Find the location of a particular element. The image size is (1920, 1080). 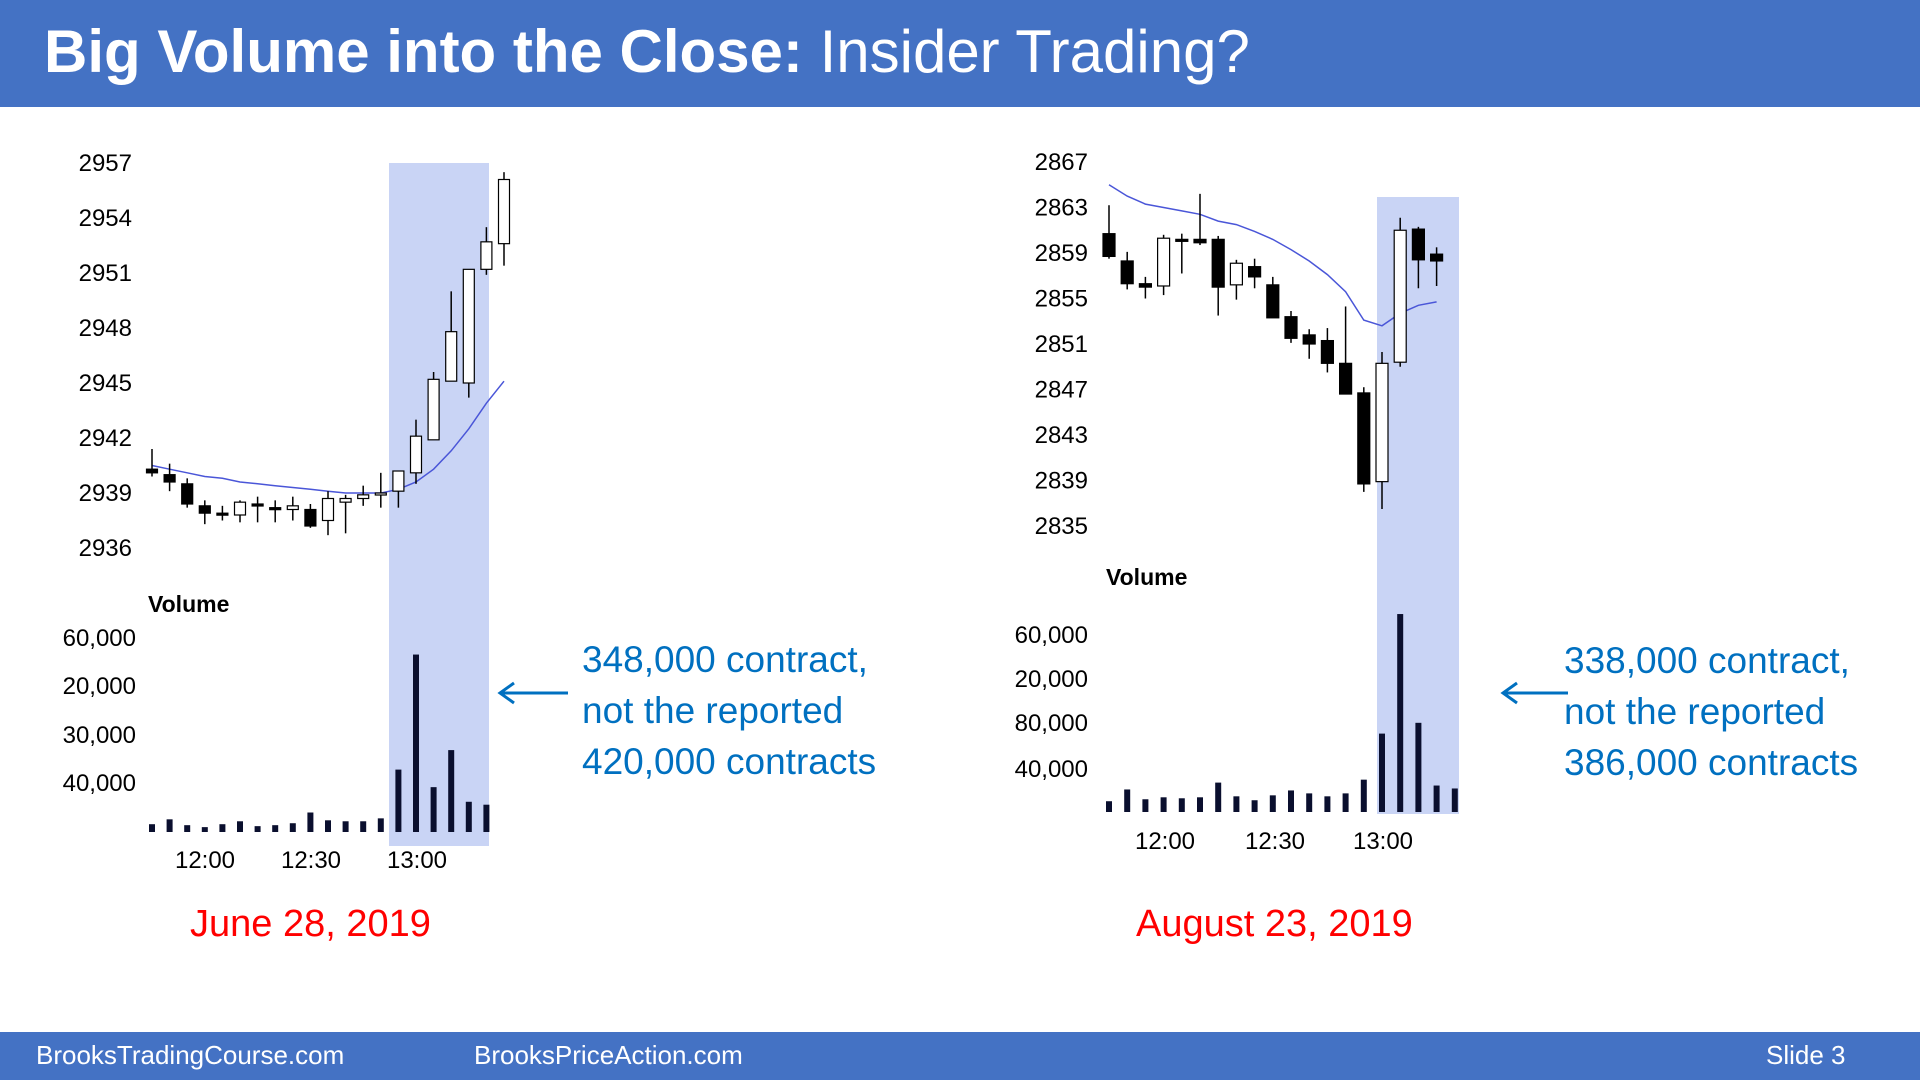

price-tick-label: 2948 is located at coordinates (105, 328).